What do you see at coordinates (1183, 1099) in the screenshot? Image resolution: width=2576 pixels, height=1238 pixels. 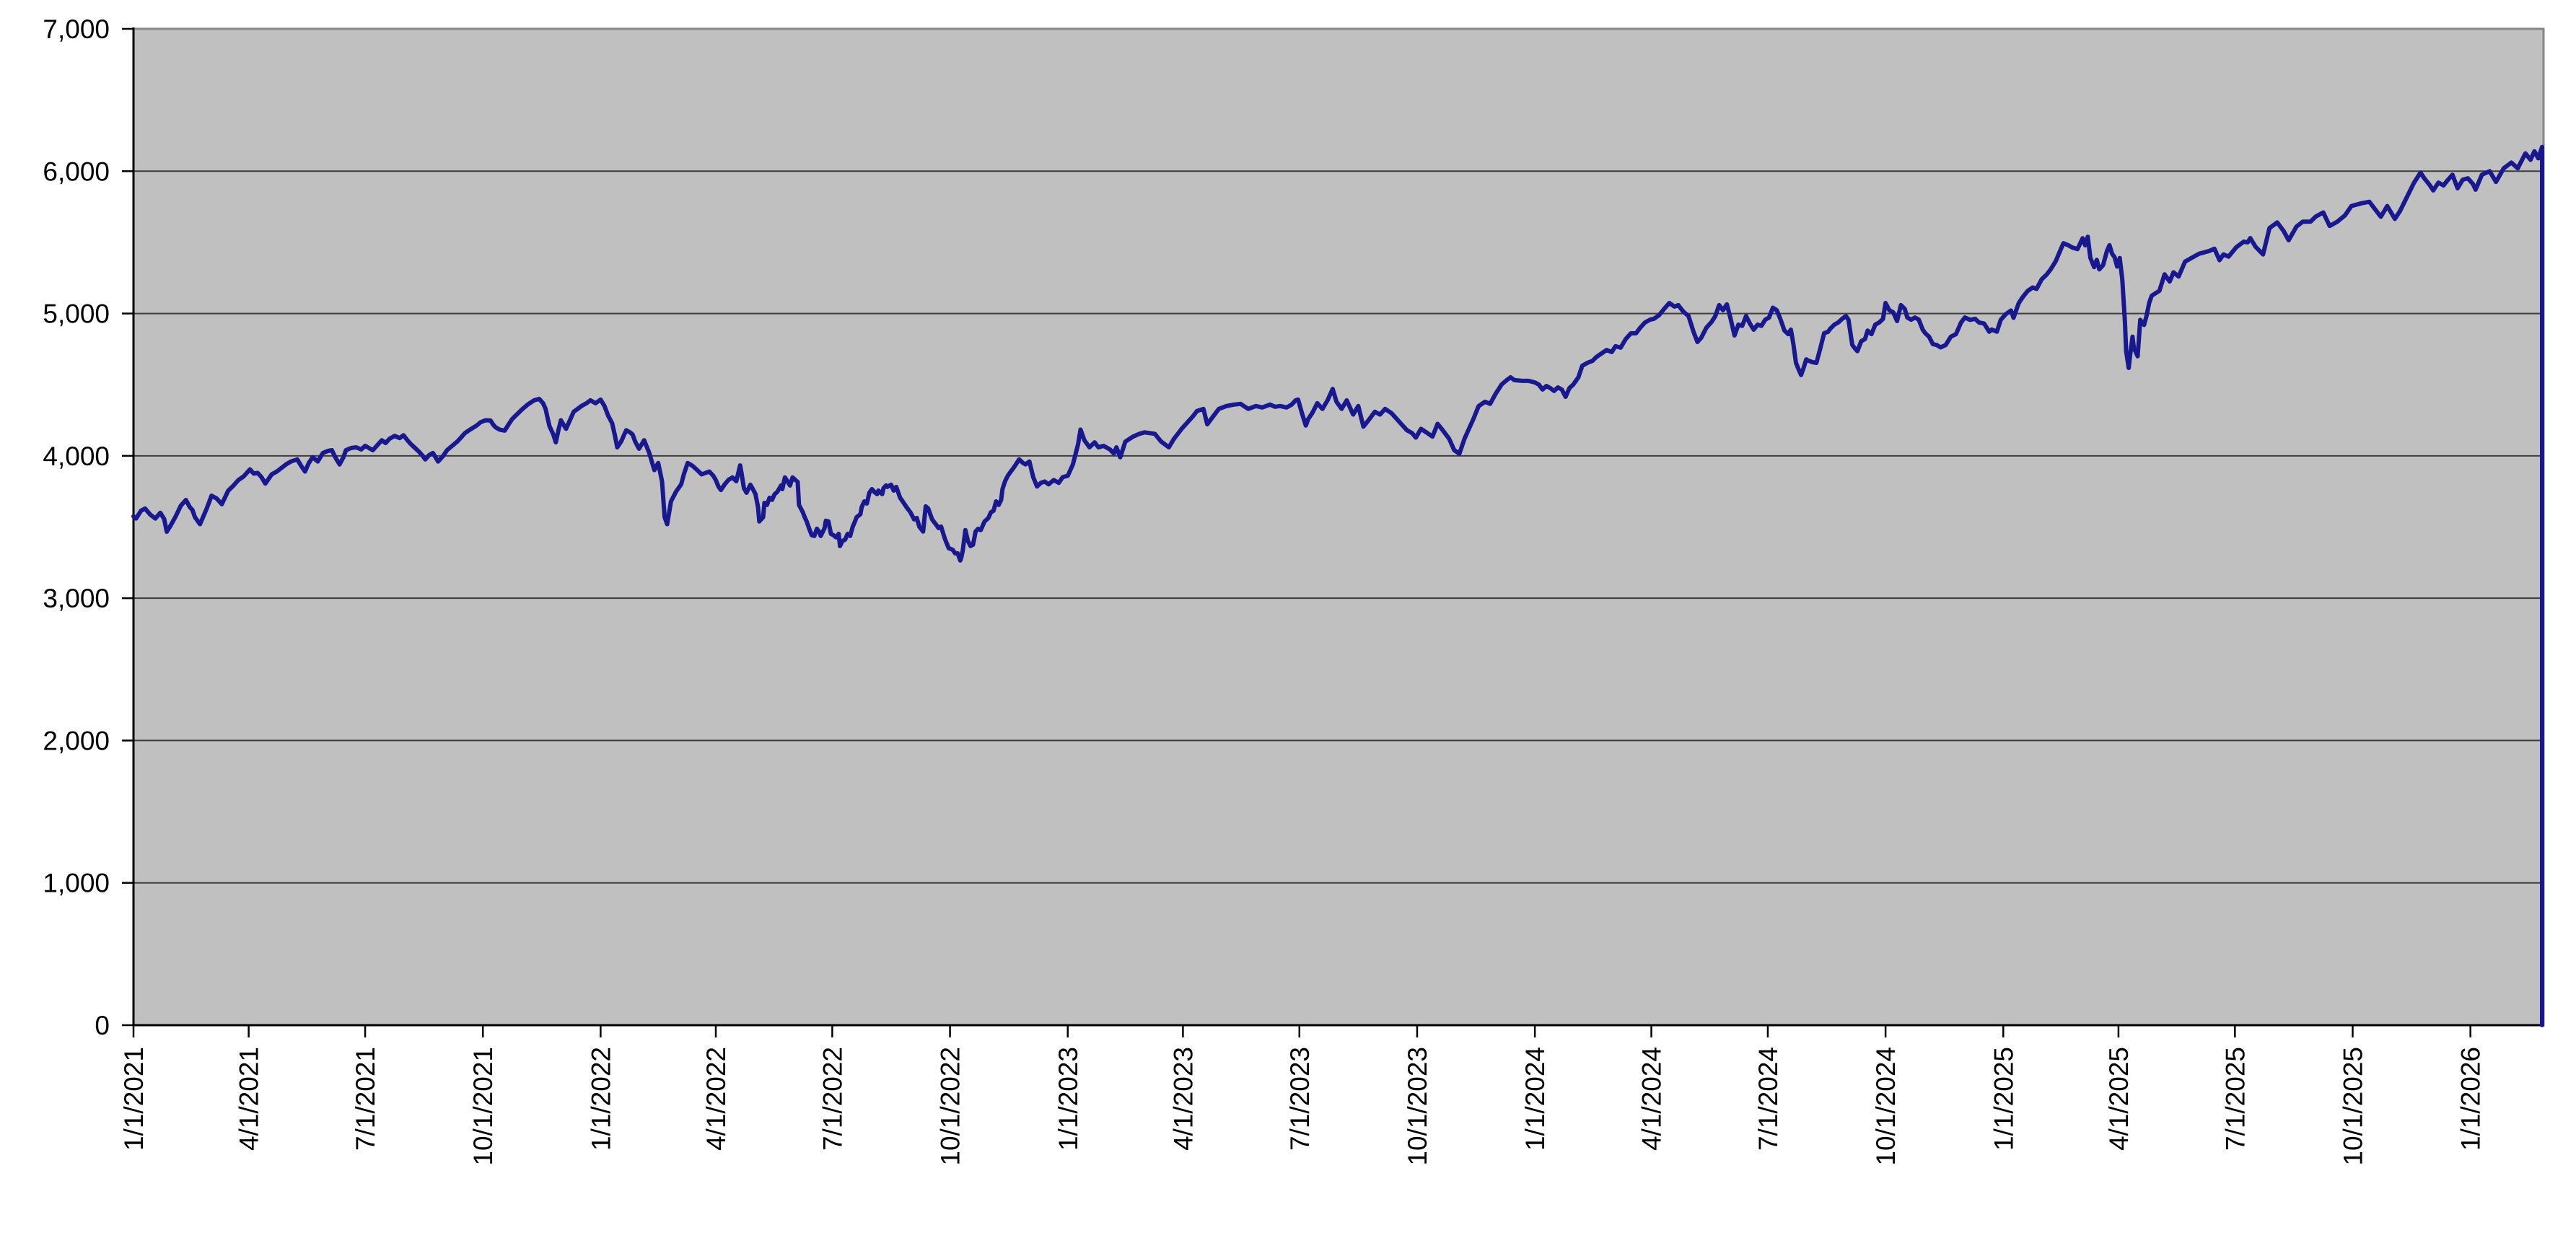 I see `x-tick-label: 4/1/2023` at bounding box center [1183, 1099].